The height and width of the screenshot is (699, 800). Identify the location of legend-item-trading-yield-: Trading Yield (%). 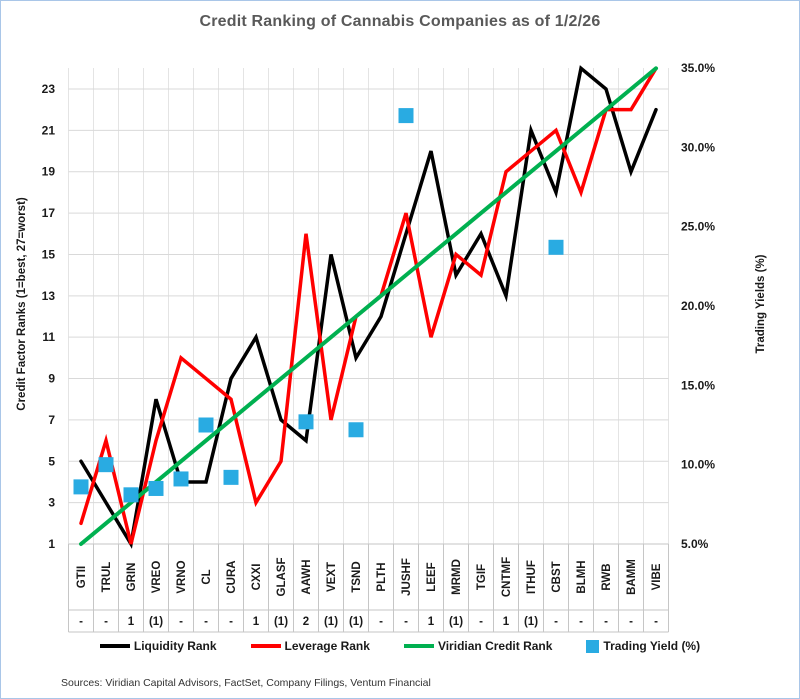
(643, 646).